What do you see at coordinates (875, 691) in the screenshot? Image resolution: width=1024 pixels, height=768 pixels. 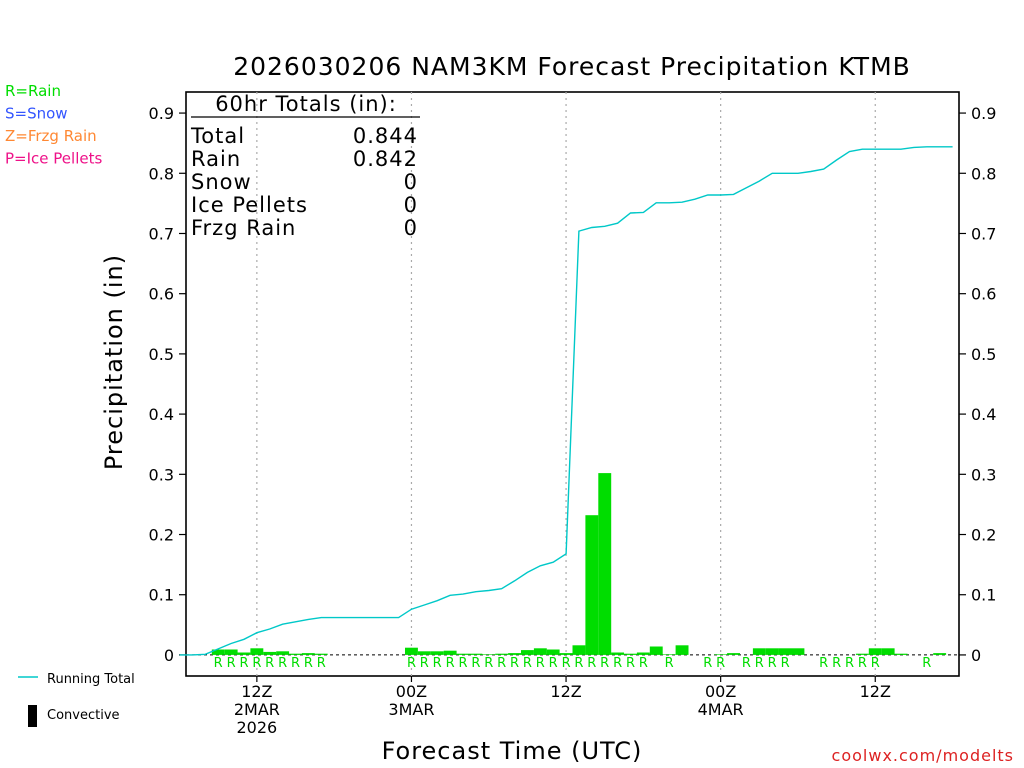 I see `x-tick-label: 12Z` at bounding box center [875, 691].